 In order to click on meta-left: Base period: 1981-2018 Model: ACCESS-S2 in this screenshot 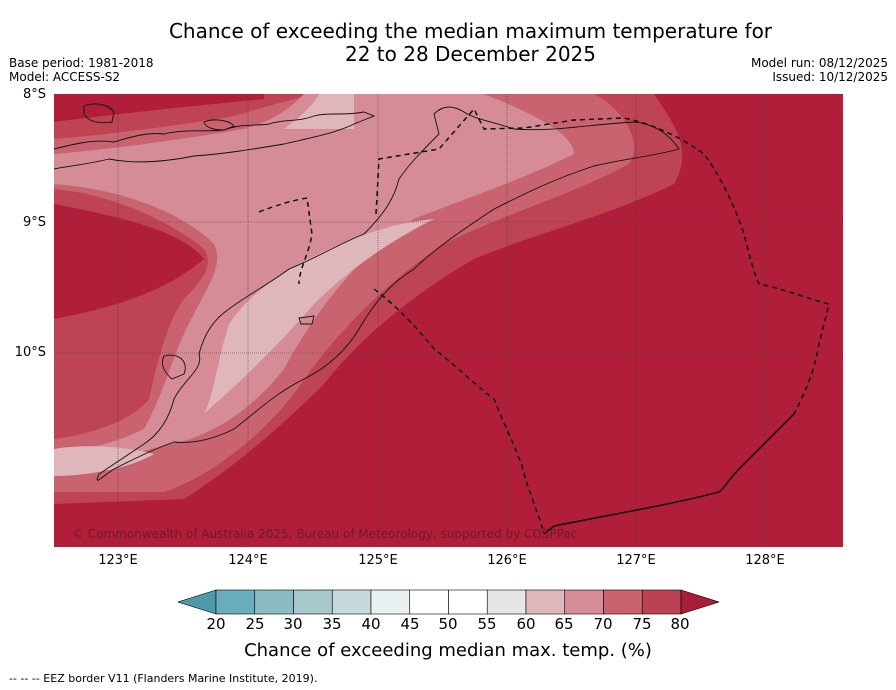, I will do `click(81, 70)`.